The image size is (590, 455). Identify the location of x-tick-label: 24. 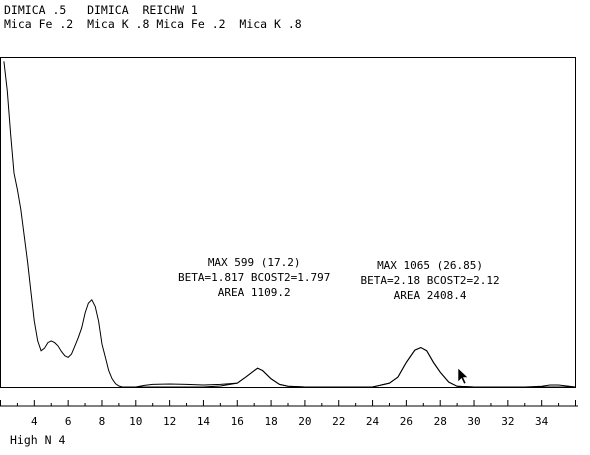
(373, 421).